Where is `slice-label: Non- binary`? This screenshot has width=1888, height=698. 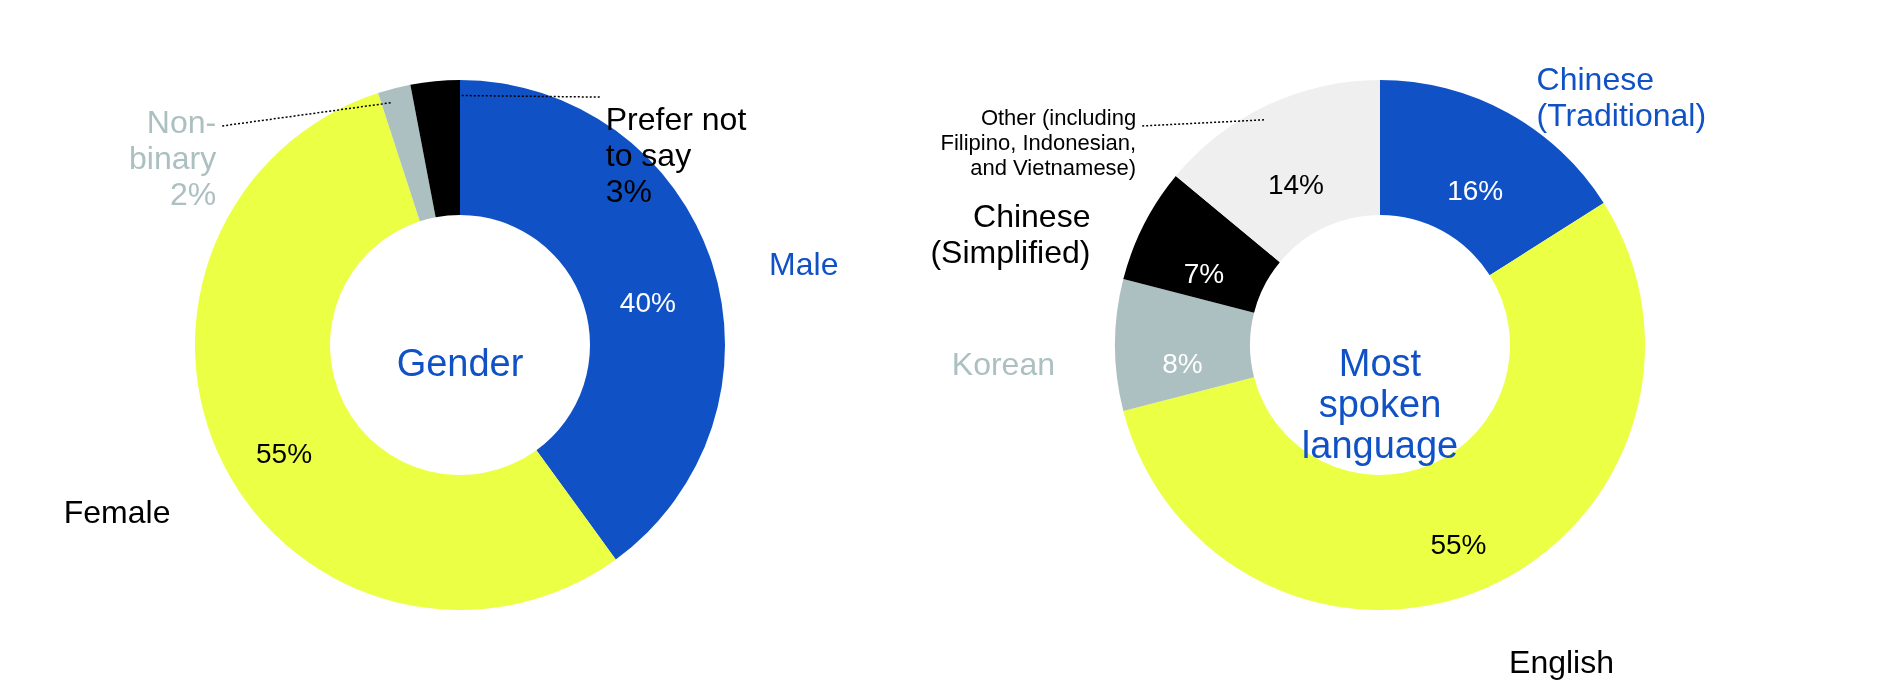
slice-label: Non- binary is located at coordinates (173, 139).